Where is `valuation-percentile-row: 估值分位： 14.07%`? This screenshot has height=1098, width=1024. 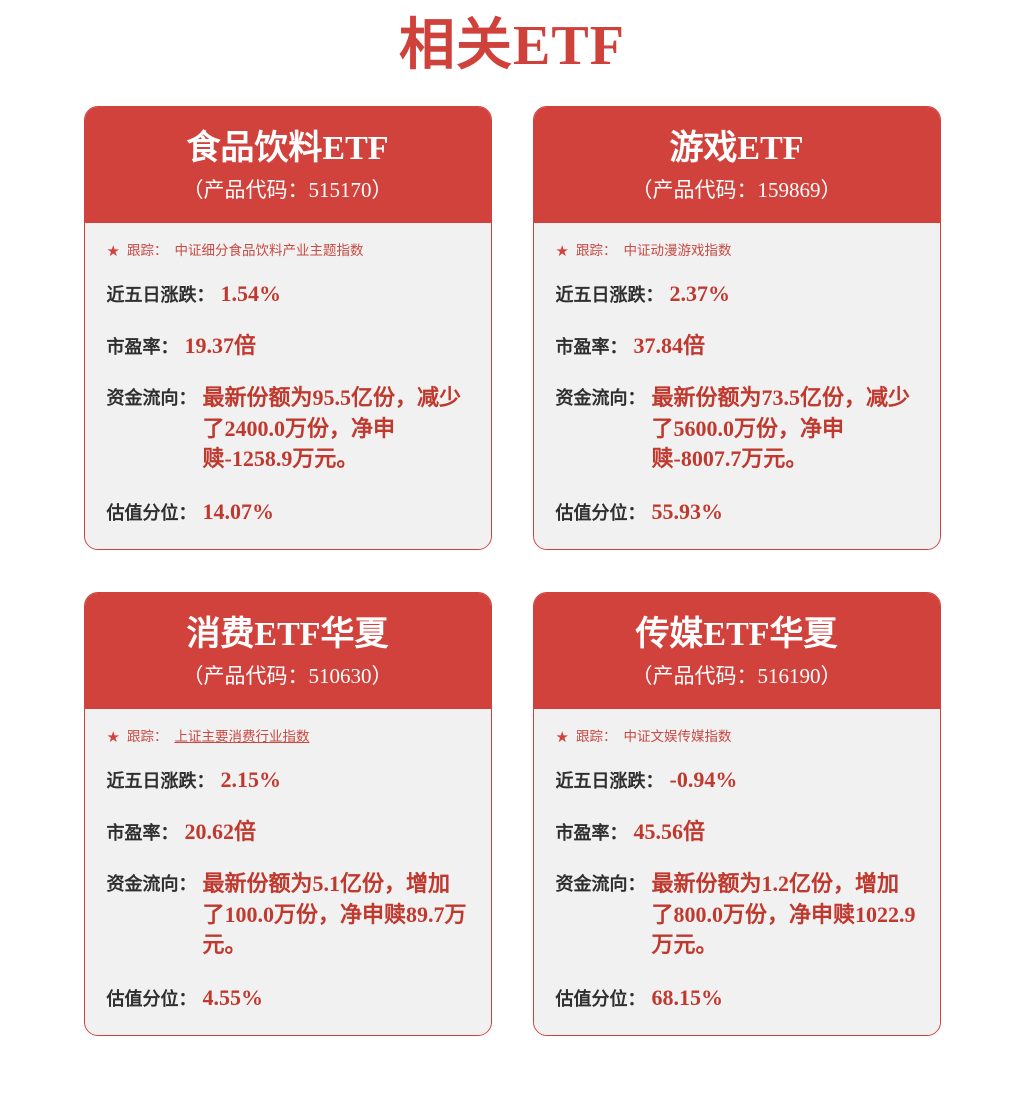
valuation-percentile-row: 估值分位： 14.07% is located at coordinates (288, 512).